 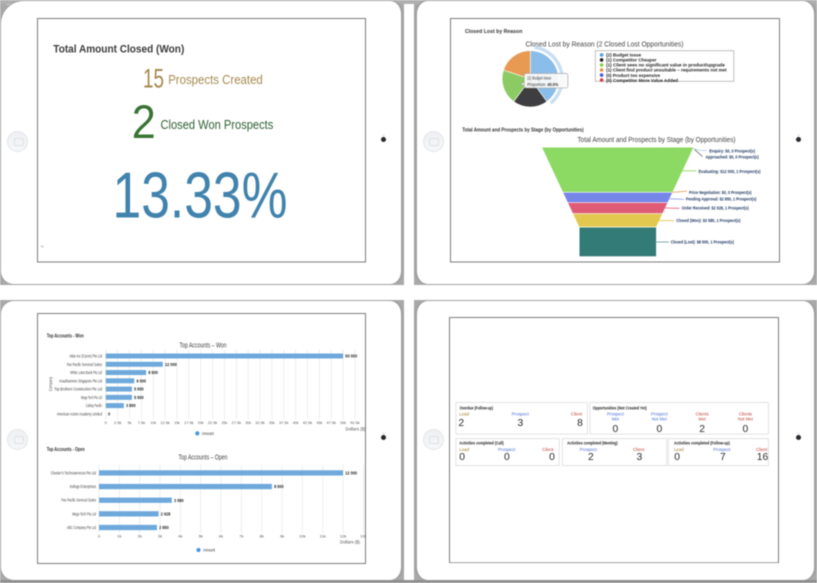 What do you see at coordinates (319, 422) in the screenshot?
I see `svg-text: 45k` at bounding box center [319, 422].